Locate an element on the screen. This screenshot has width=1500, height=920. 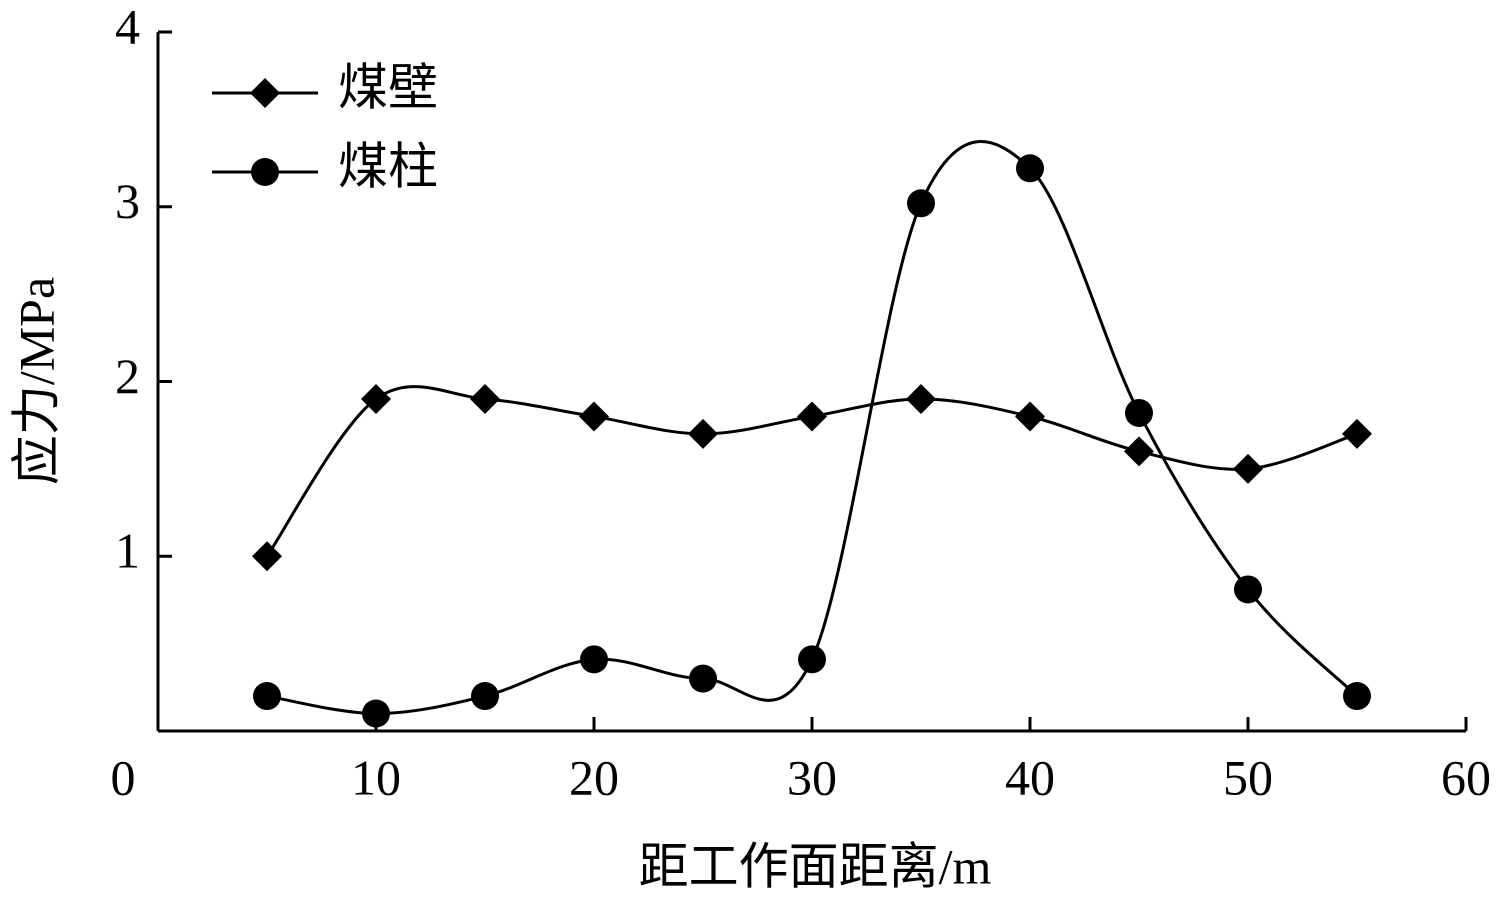
y-tick-label: 2 is located at coordinates (127, 376).